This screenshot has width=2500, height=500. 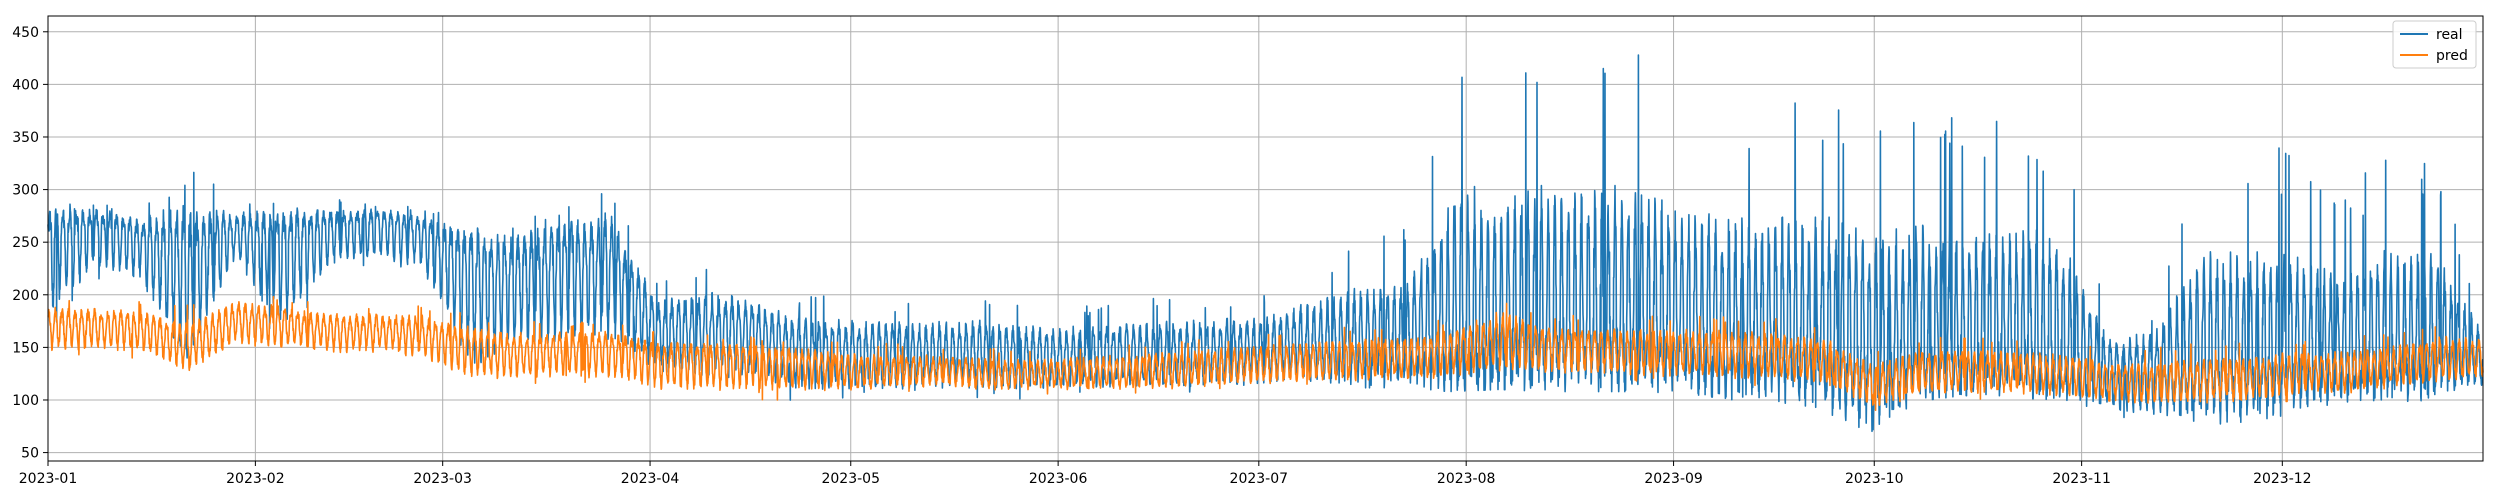 I want to click on y-tick-label: 200, so click(x=25, y=296).